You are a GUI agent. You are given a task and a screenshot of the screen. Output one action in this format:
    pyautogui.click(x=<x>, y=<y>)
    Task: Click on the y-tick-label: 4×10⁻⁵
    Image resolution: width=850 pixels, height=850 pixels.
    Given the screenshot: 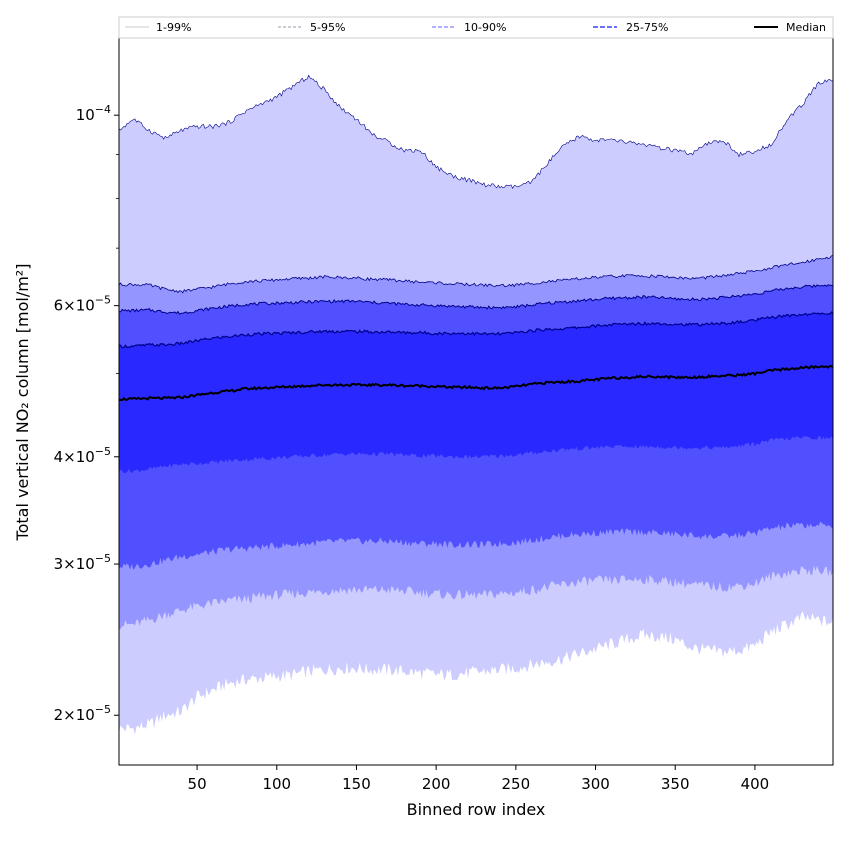 What is the action you would take?
    pyautogui.click(x=82, y=455)
    